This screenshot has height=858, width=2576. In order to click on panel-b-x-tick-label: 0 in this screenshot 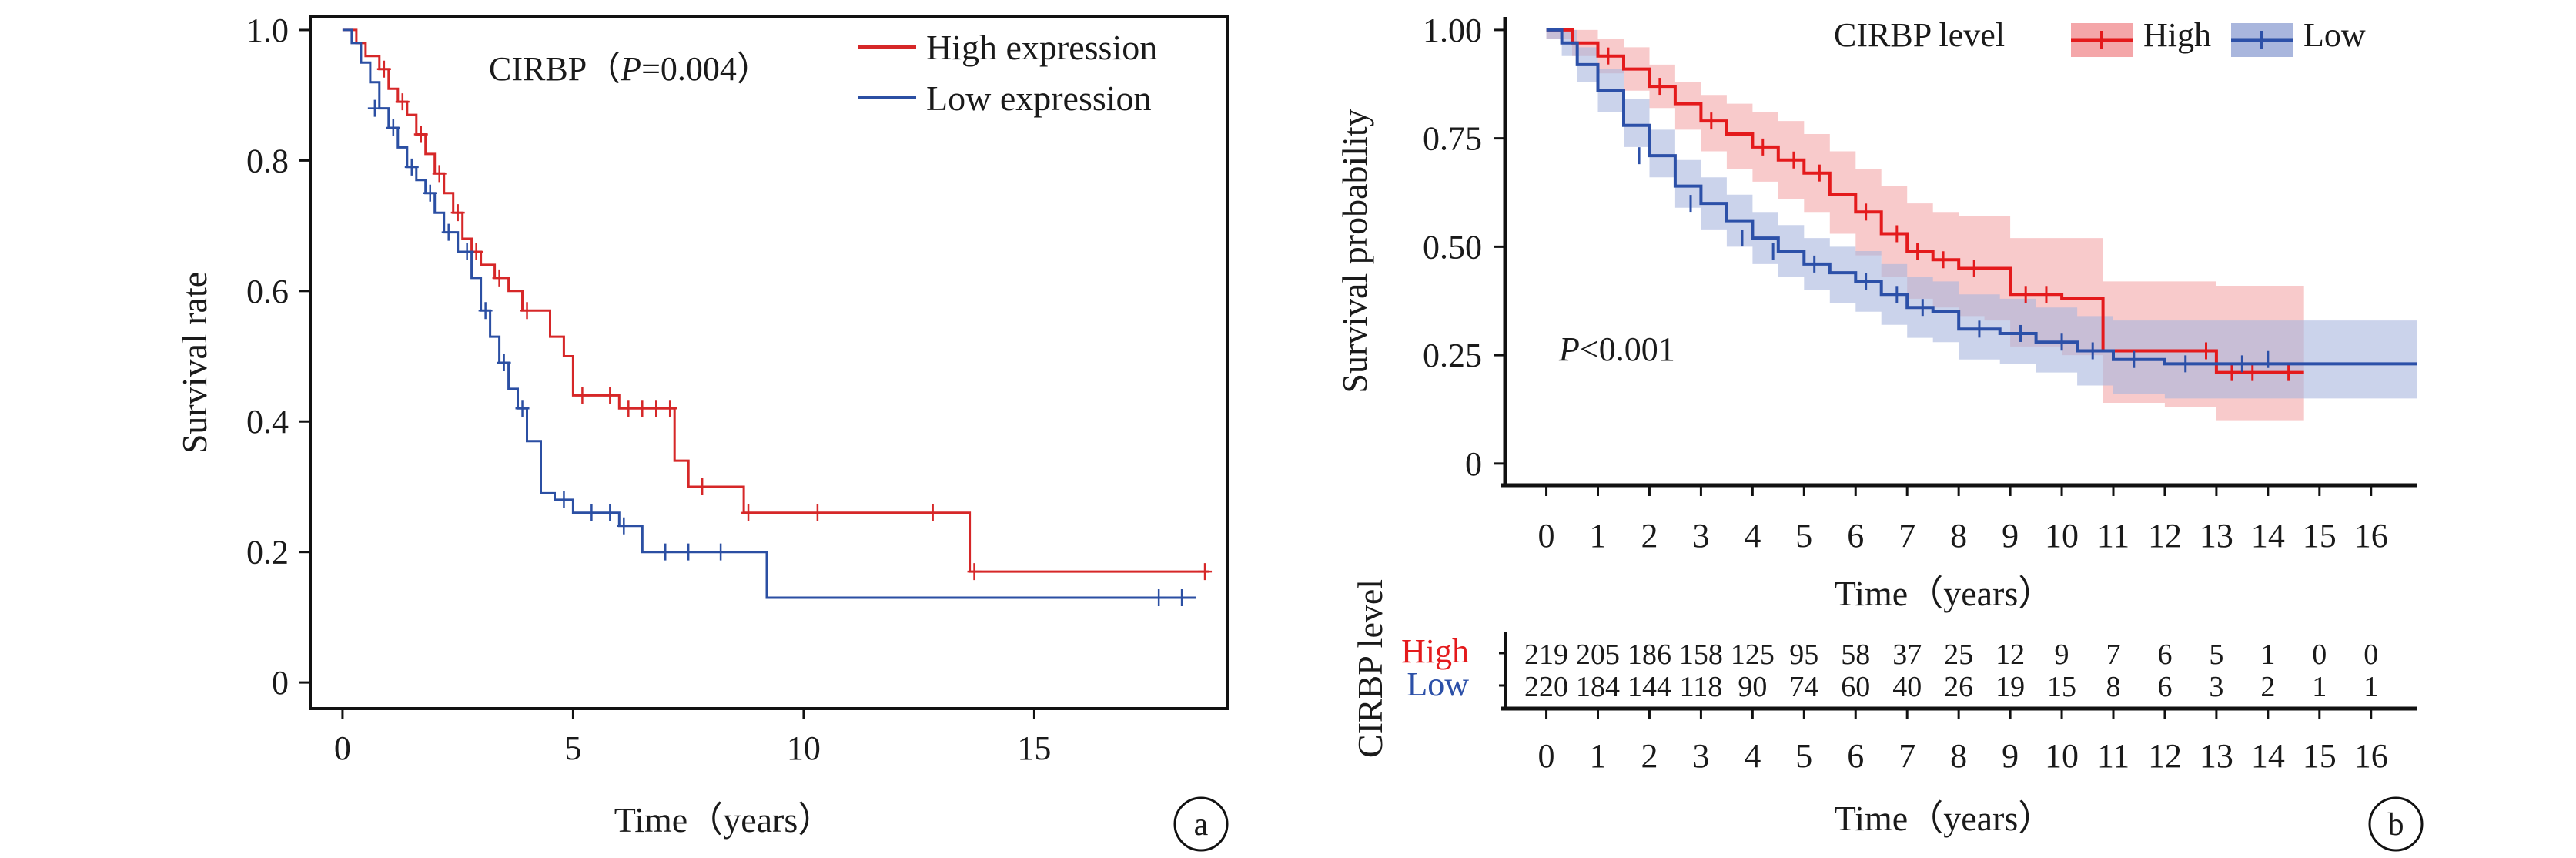, I will do `click(1546, 536)`.